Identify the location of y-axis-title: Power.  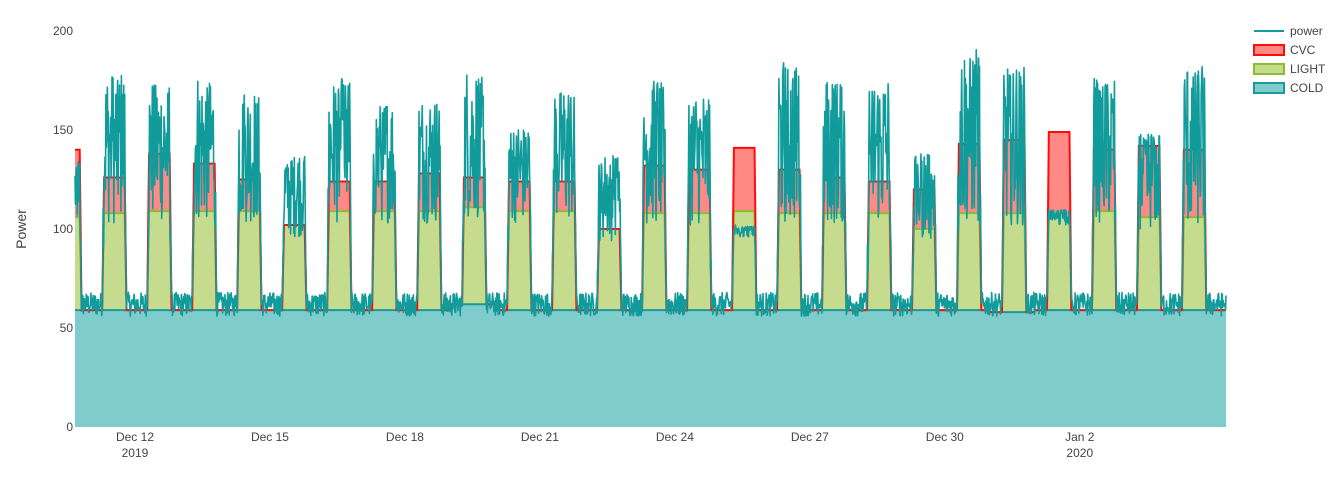
(21, 229).